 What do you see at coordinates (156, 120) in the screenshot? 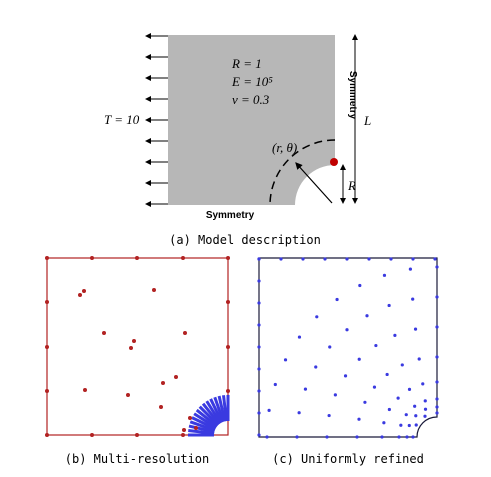
I see `traction-arrows` at bounding box center [156, 120].